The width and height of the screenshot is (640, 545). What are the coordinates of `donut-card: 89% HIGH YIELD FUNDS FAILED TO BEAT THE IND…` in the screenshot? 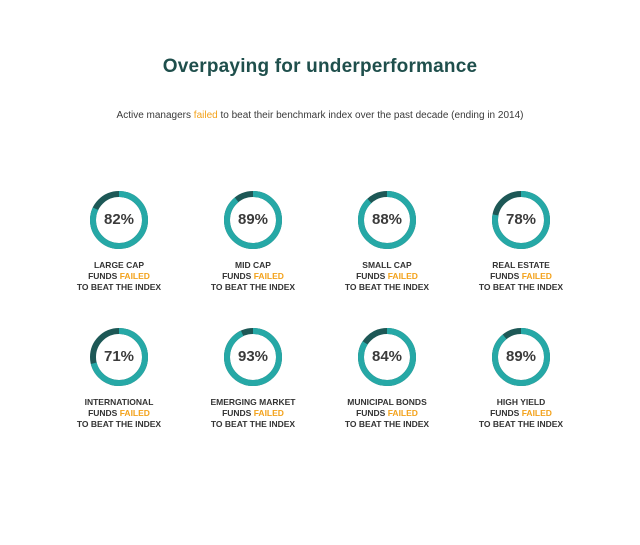 It's located at (521, 387).